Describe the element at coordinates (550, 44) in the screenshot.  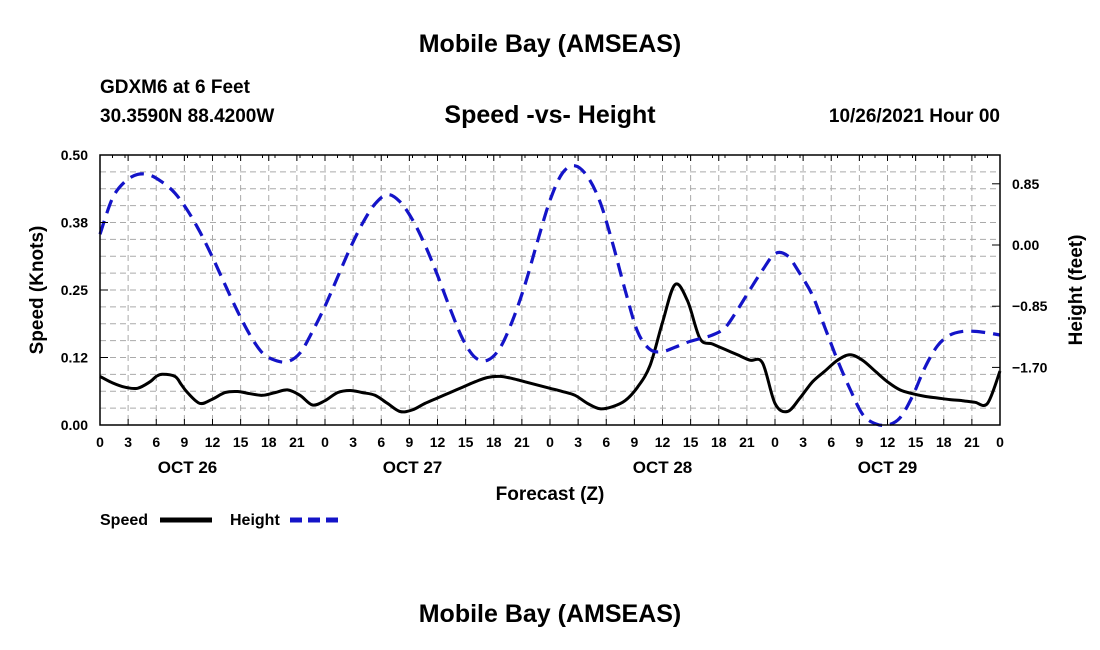
I see `chart-title: Mobile Bay (AMSEAS)` at that location.